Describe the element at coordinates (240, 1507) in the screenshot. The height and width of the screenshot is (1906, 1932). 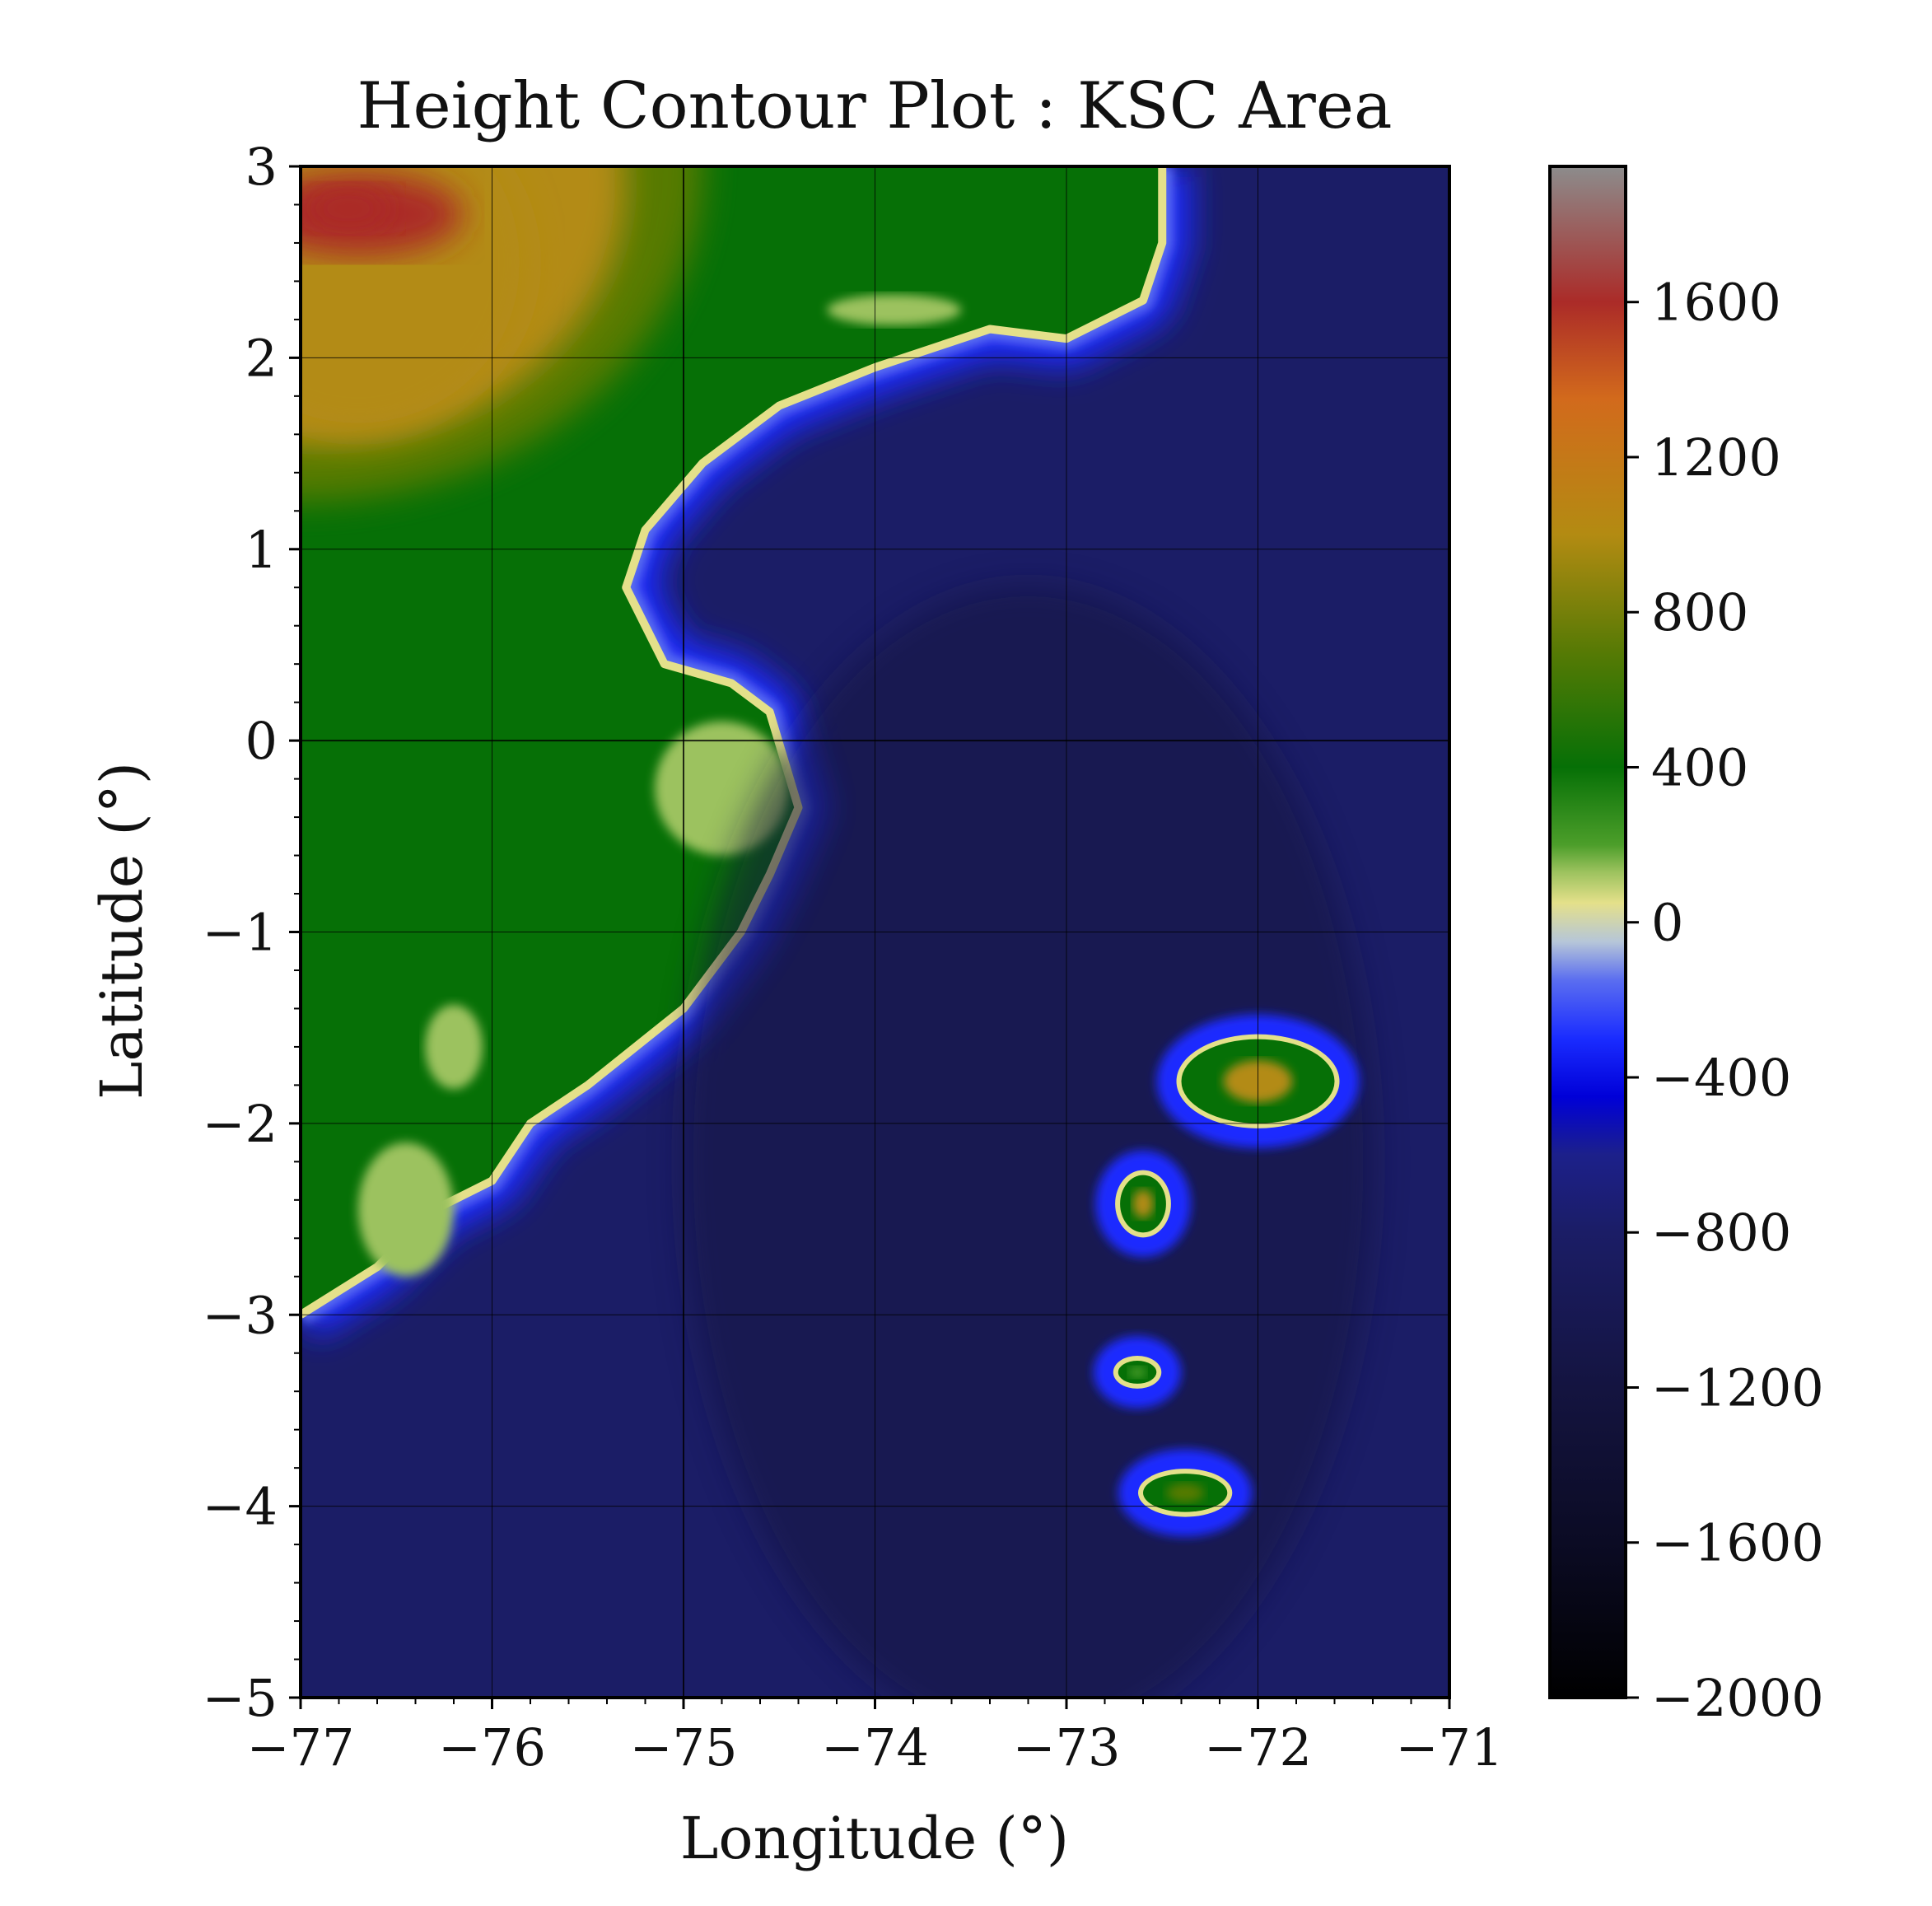
I see `y-tick-label: −4` at that location.